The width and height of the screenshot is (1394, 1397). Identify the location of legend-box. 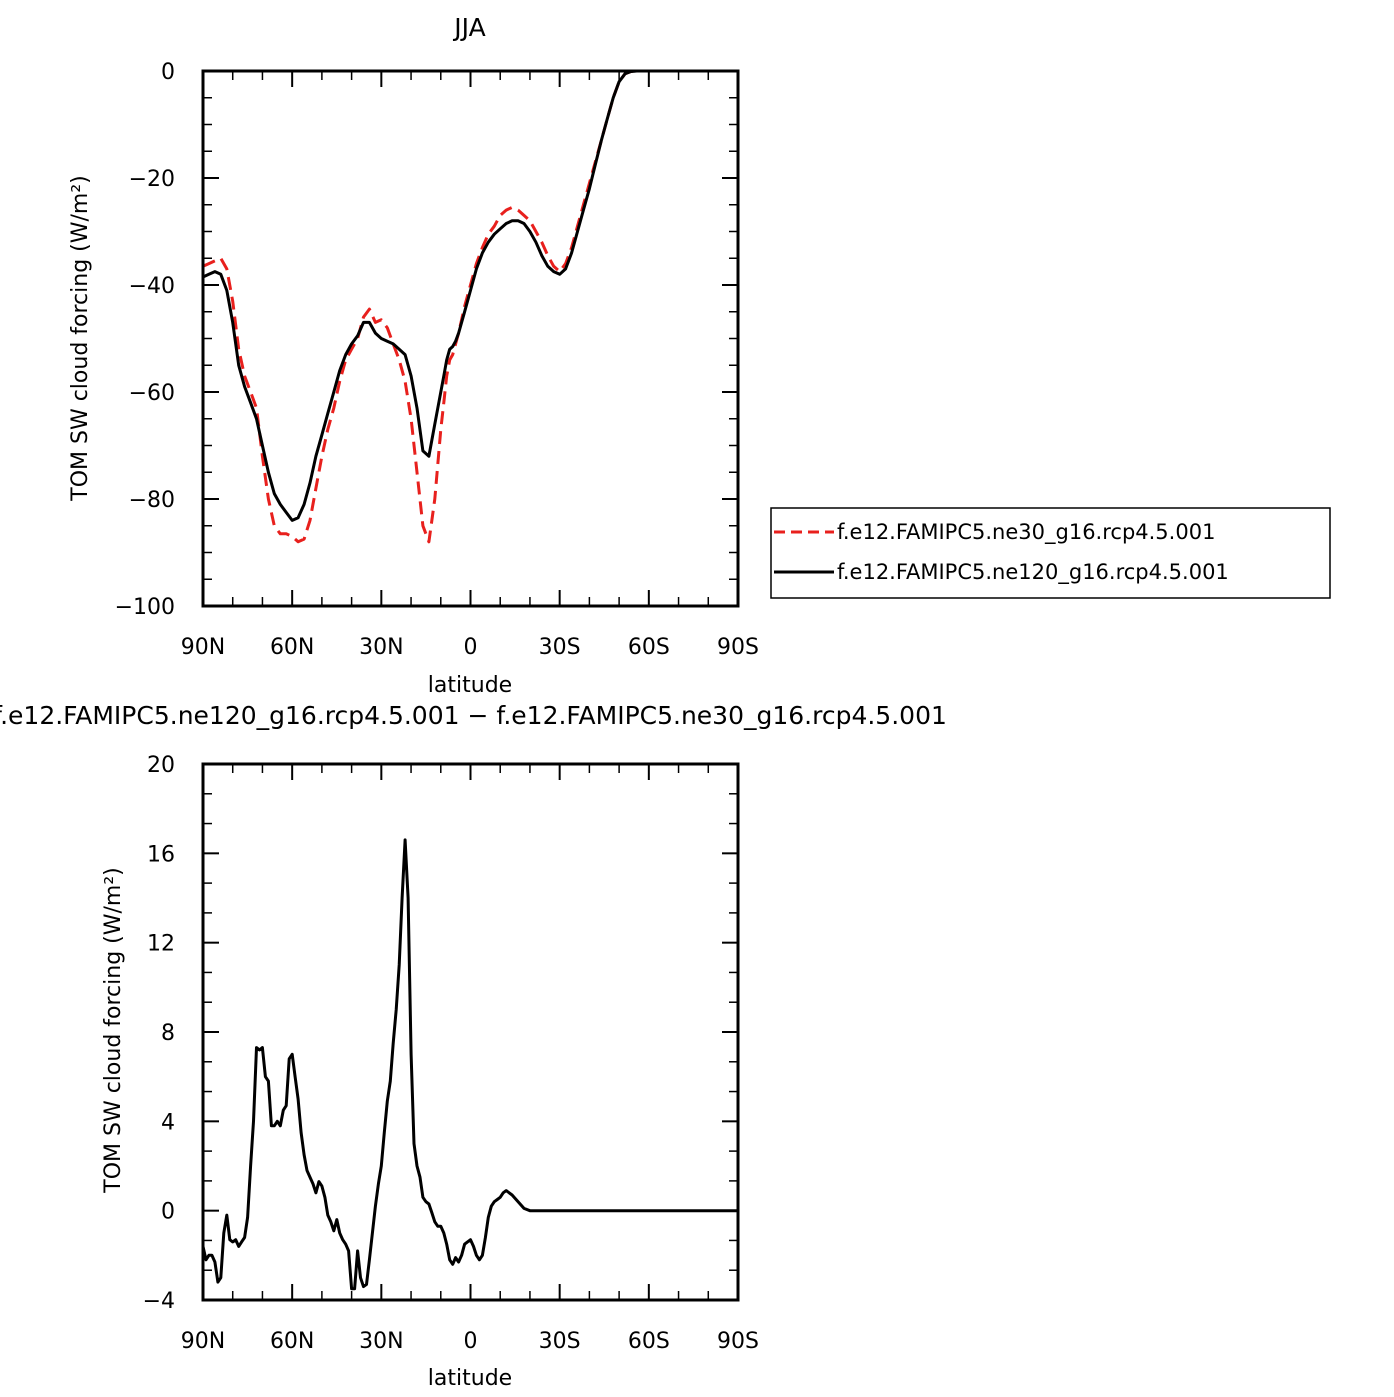
(1050, 553).